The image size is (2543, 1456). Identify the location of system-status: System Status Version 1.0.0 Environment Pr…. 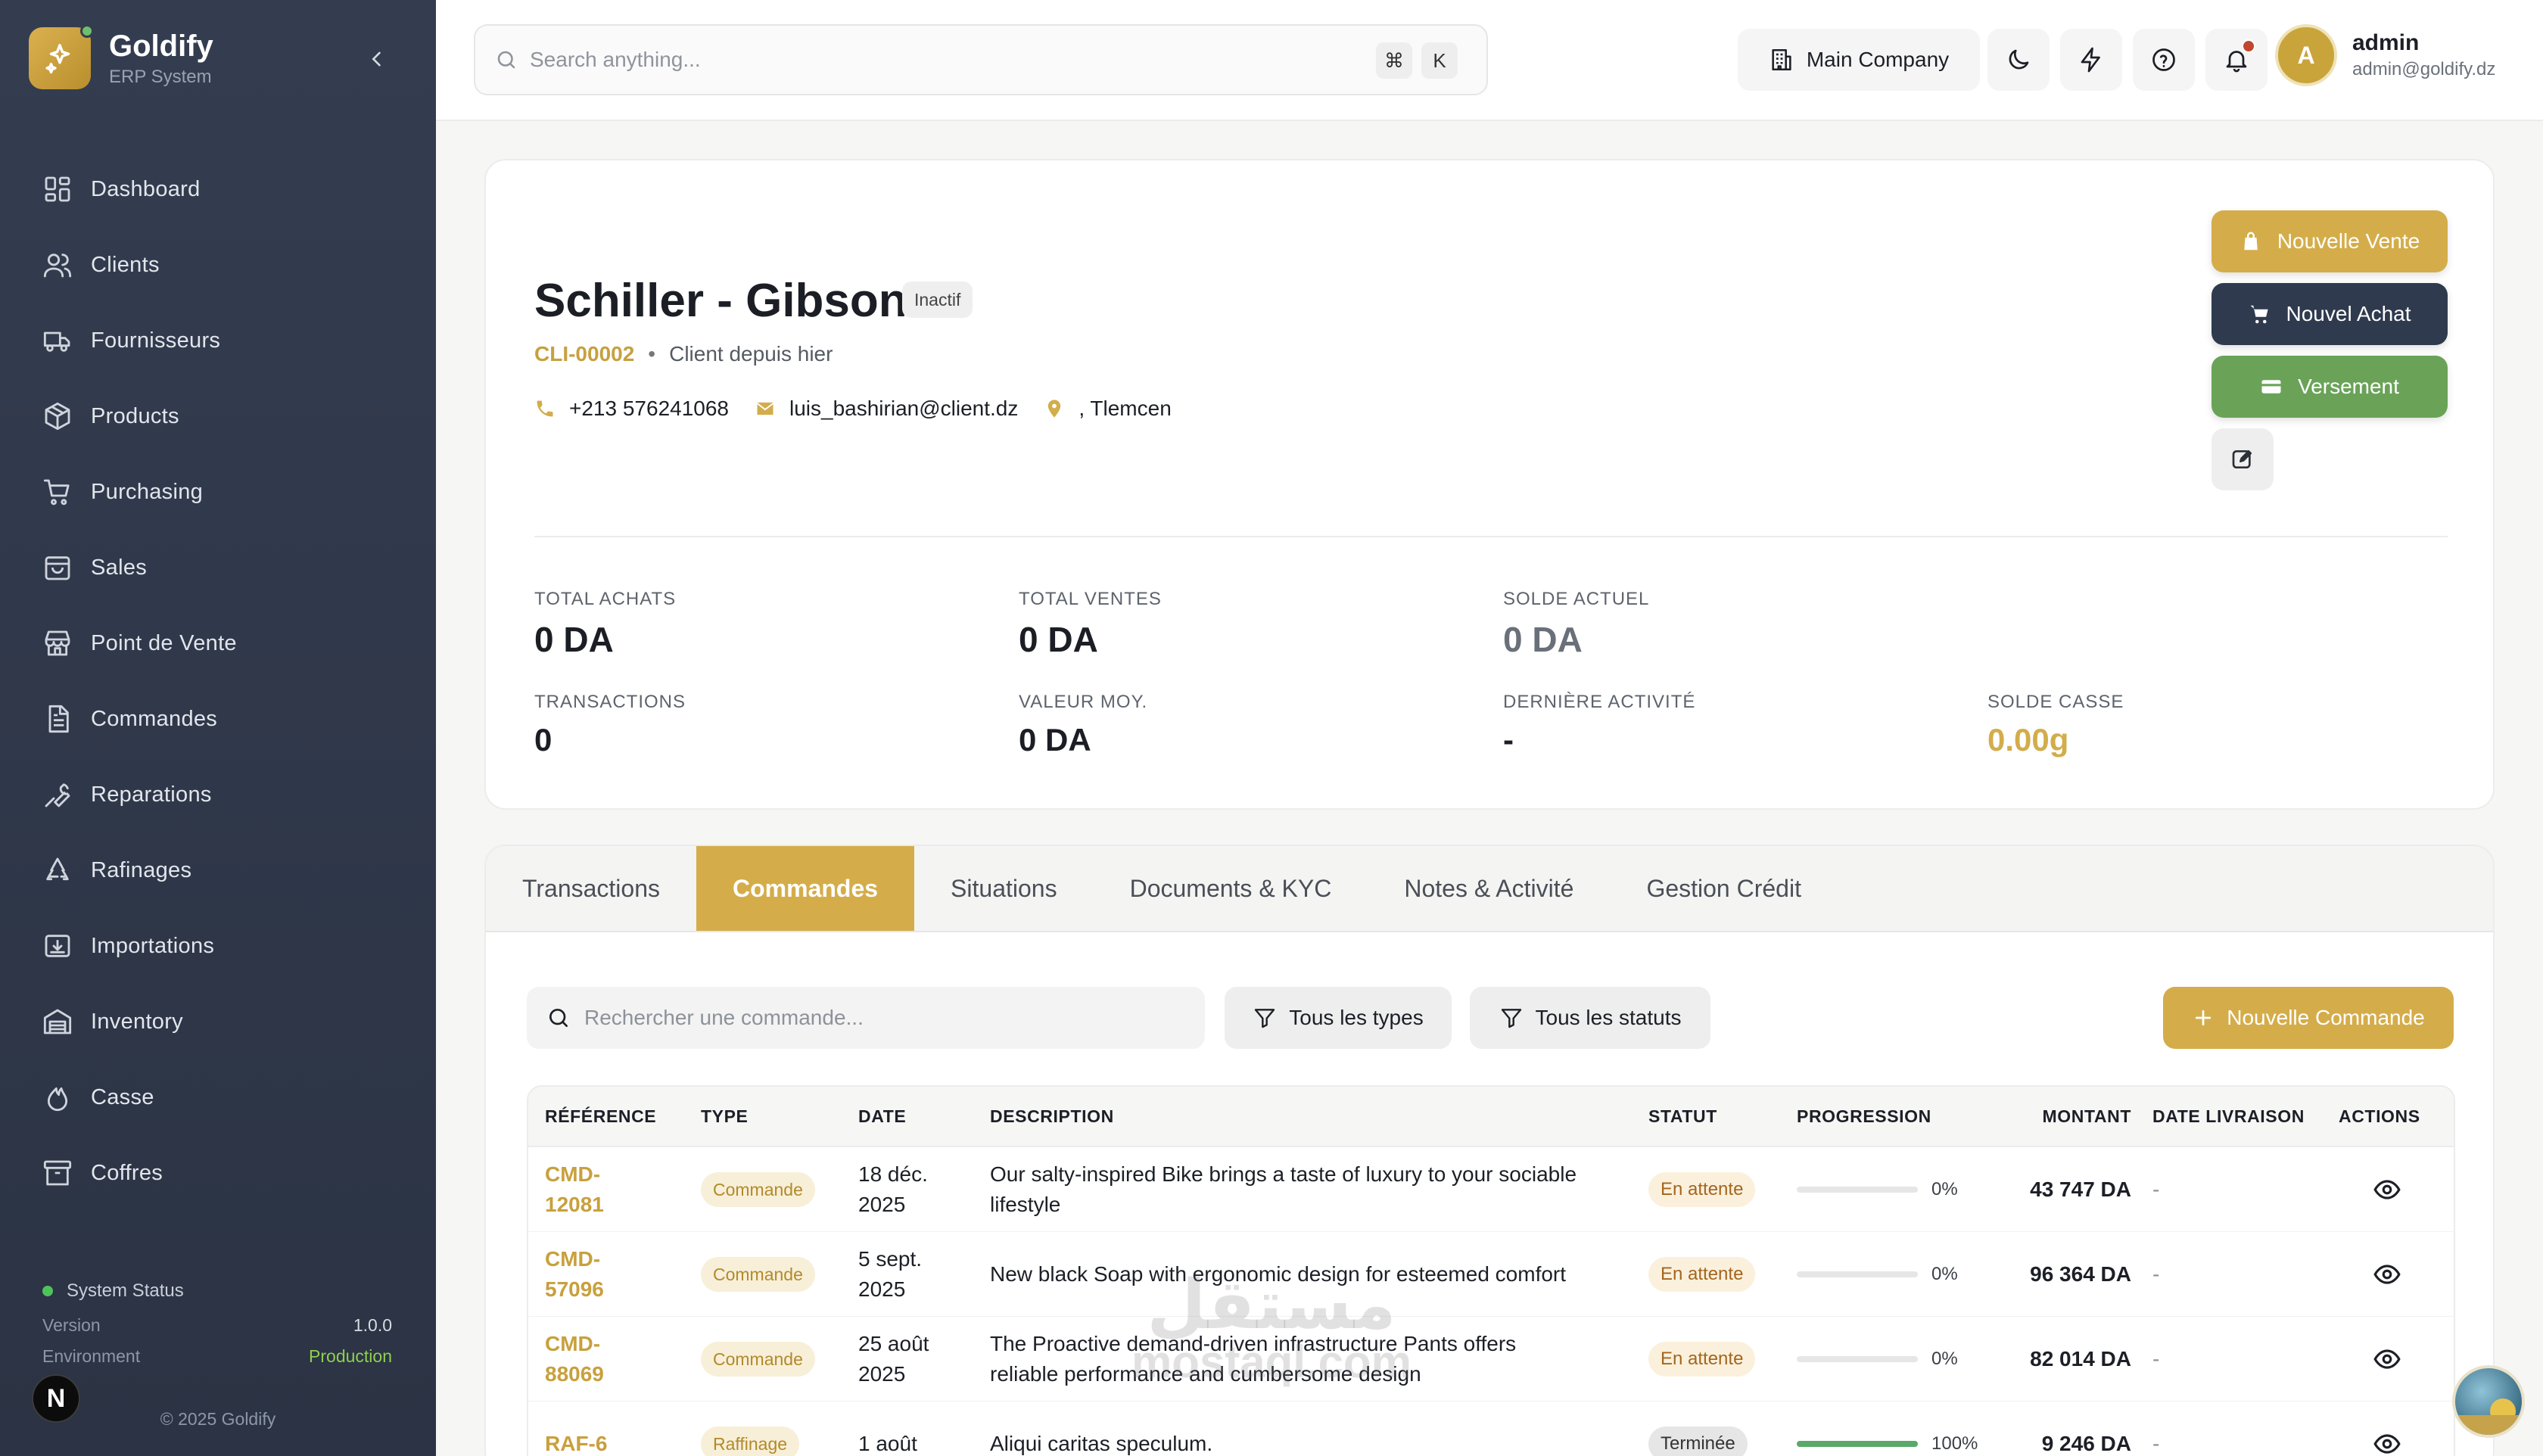
(217, 1328).